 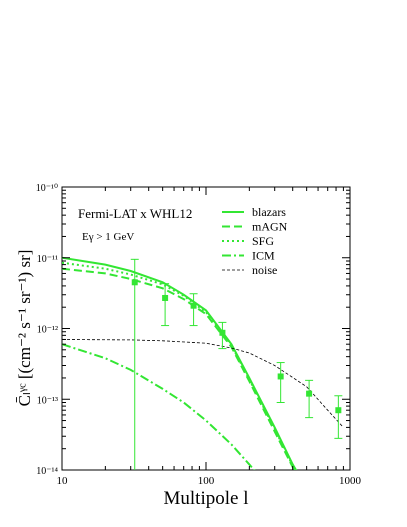 What do you see at coordinates (264, 270) in the screenshot?
I see `legend-label: noise` at bounding box center [264, 270].